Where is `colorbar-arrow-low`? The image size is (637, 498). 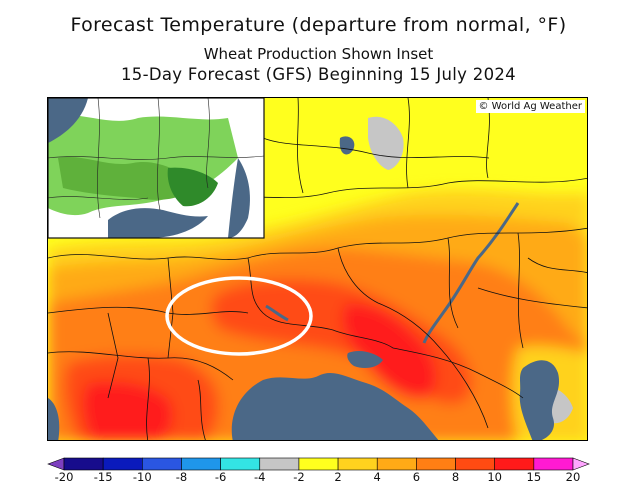
colorbar-arrow-low is located at coordinates (56, 464).